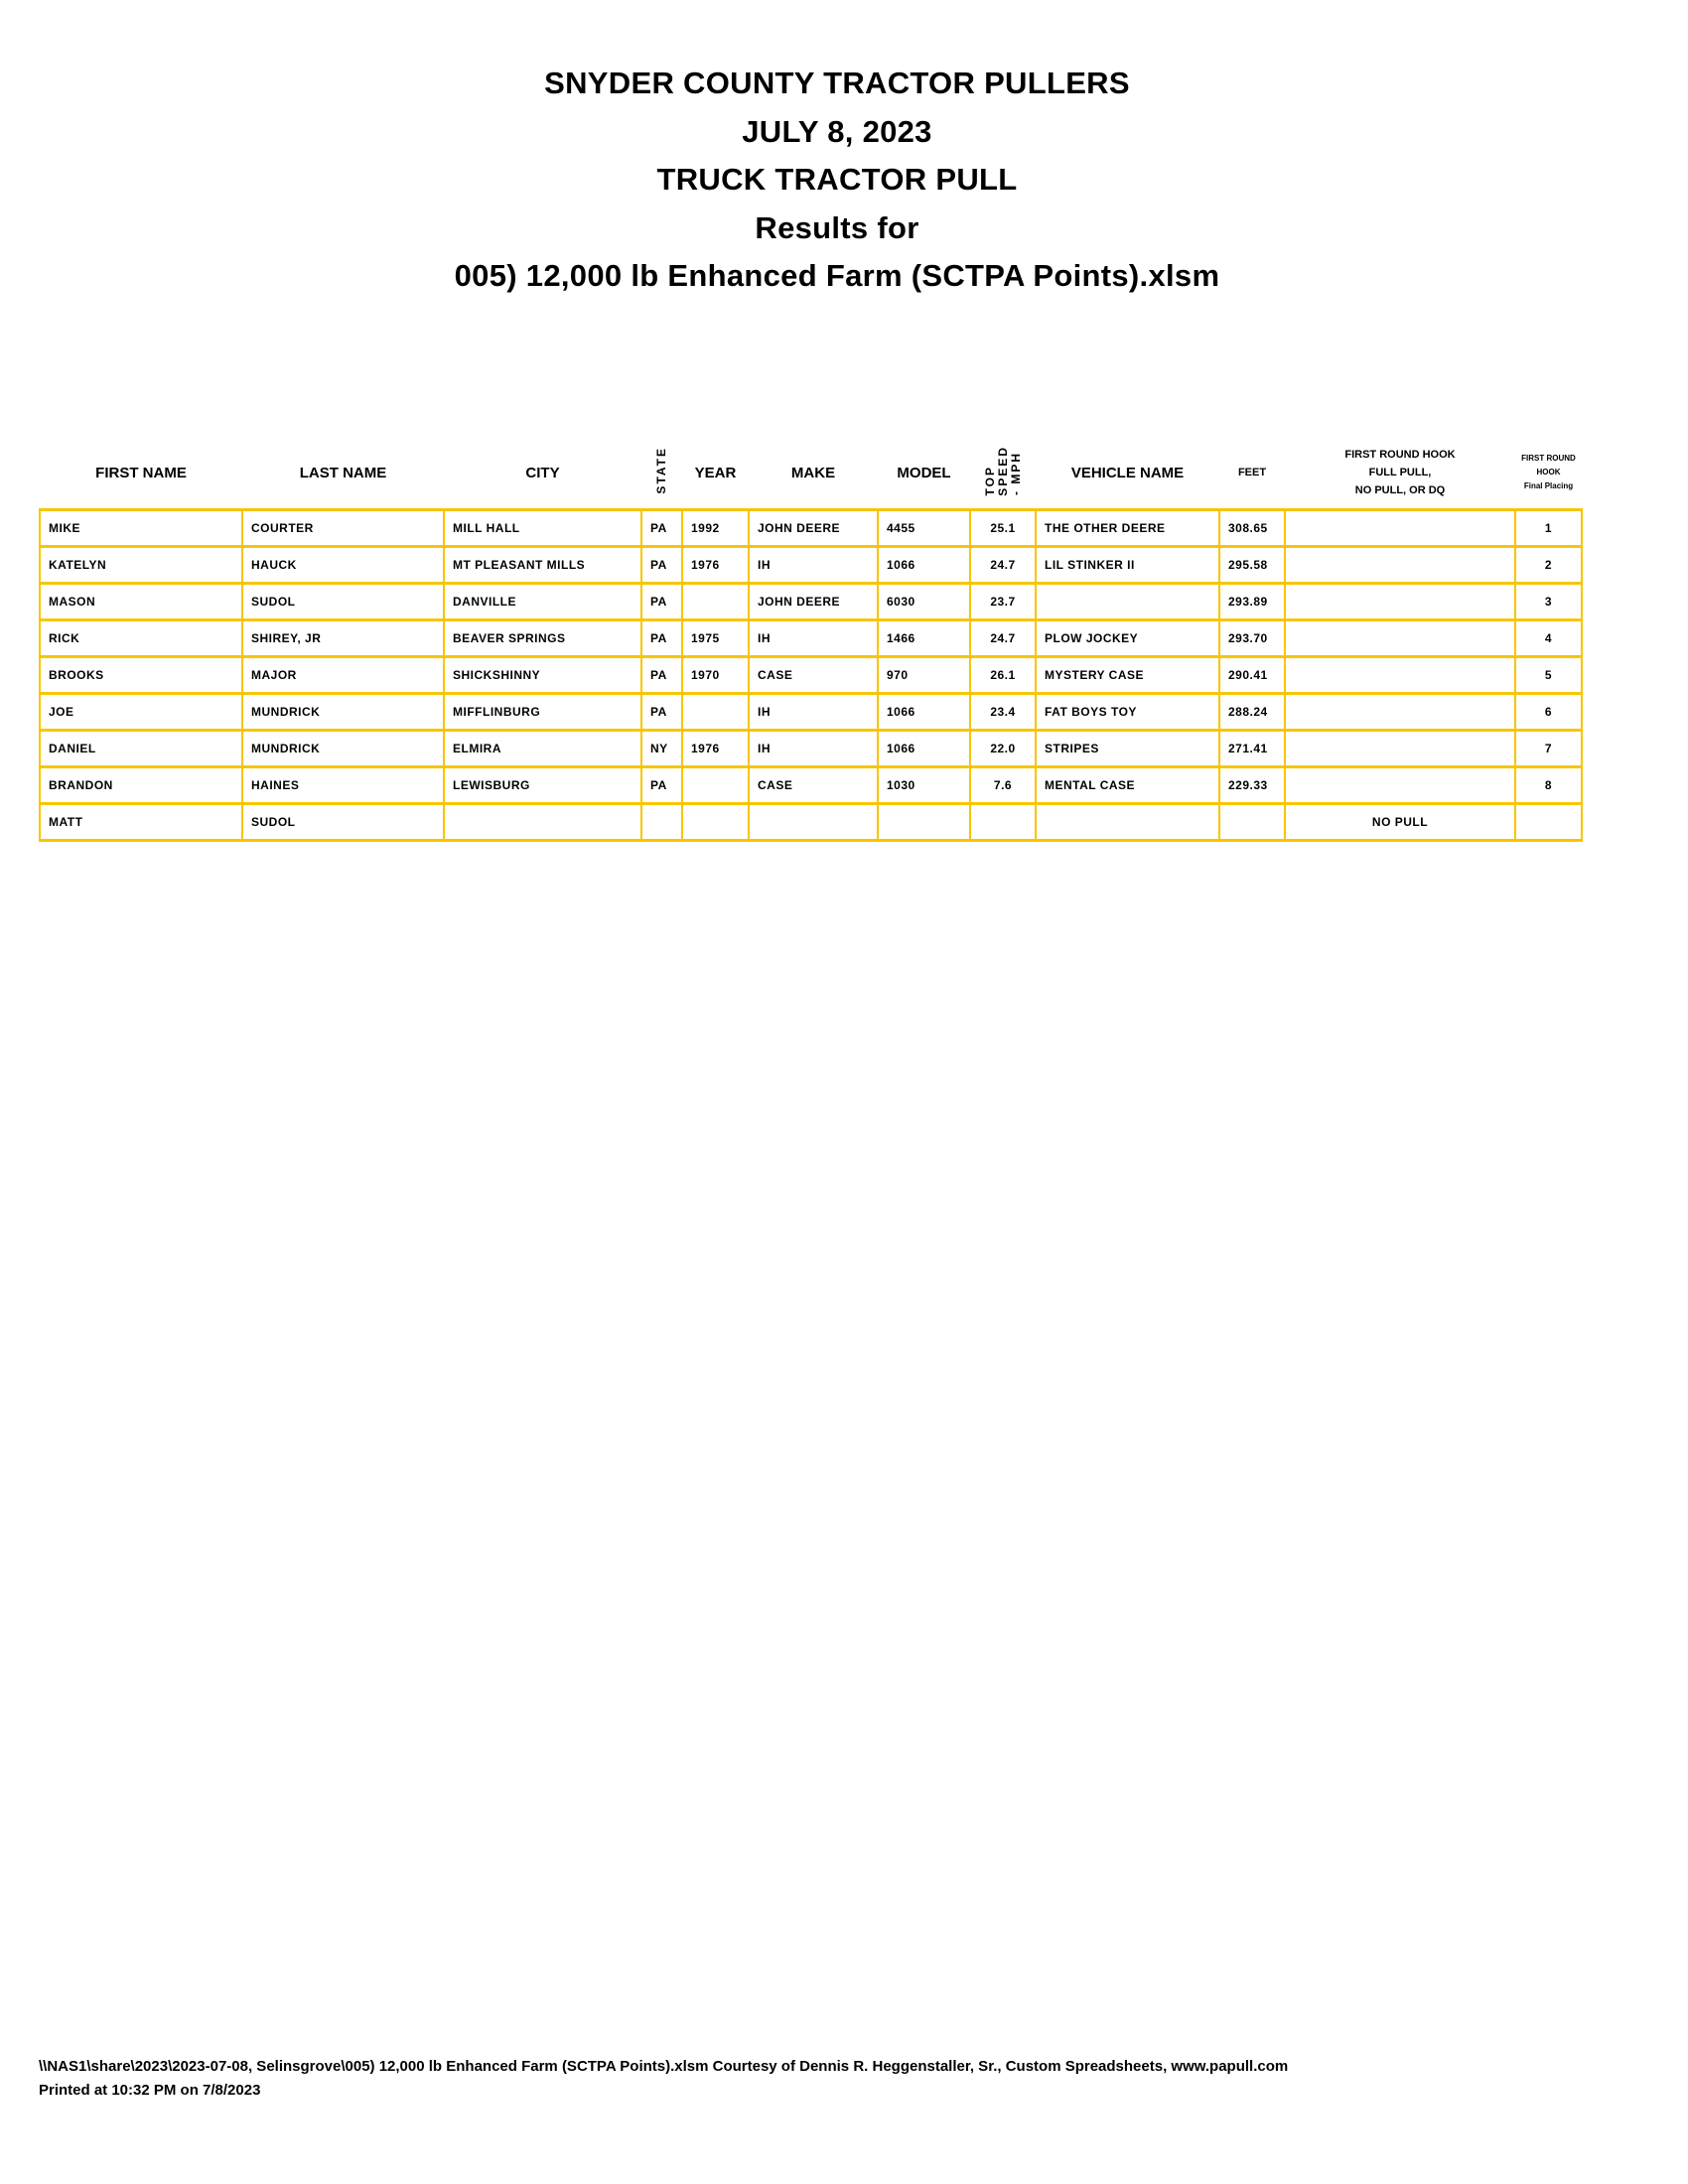 The image size is (1688, 2184). I want to click on cell-place, so click(1548, 822).